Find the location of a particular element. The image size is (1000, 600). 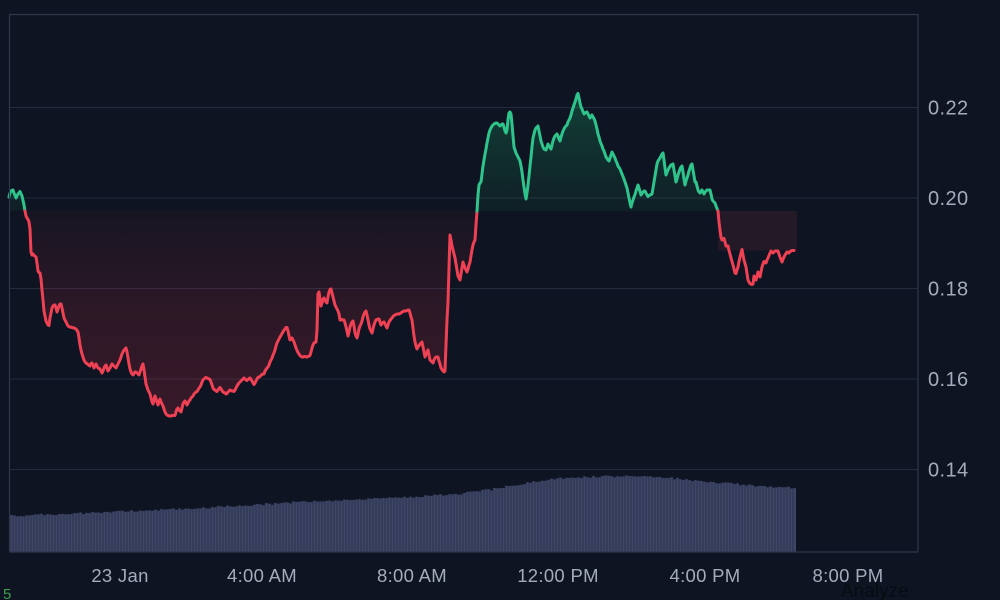

svg-text: 4:00 PM is located at coordinates (705, 575).